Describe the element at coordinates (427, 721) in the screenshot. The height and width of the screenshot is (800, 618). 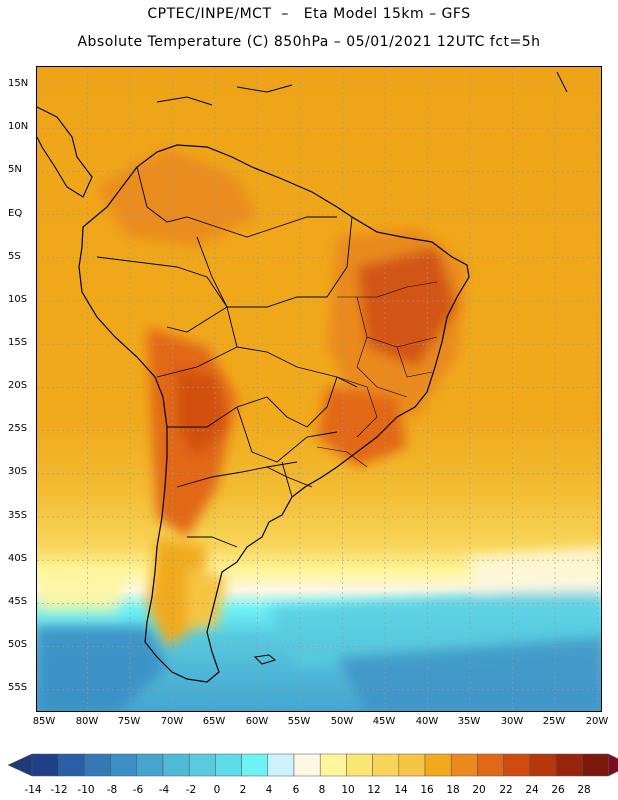
I see `lon-label-40w: 40W` at that location.